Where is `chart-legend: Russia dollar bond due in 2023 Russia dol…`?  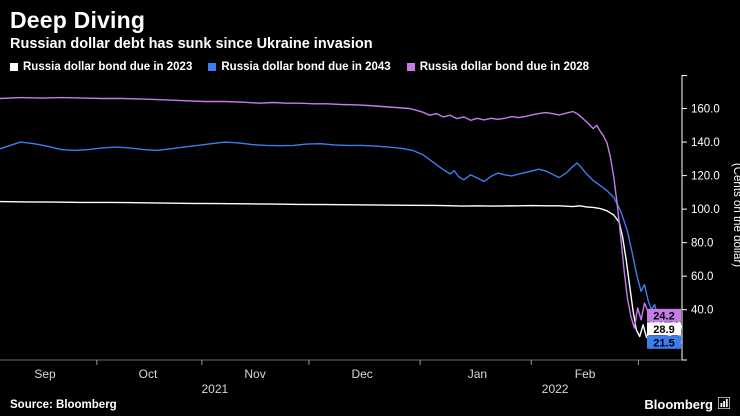 chart-legend: Russia dollar bond due in 2023 Russia dol… is located at coordinates (370, 62).